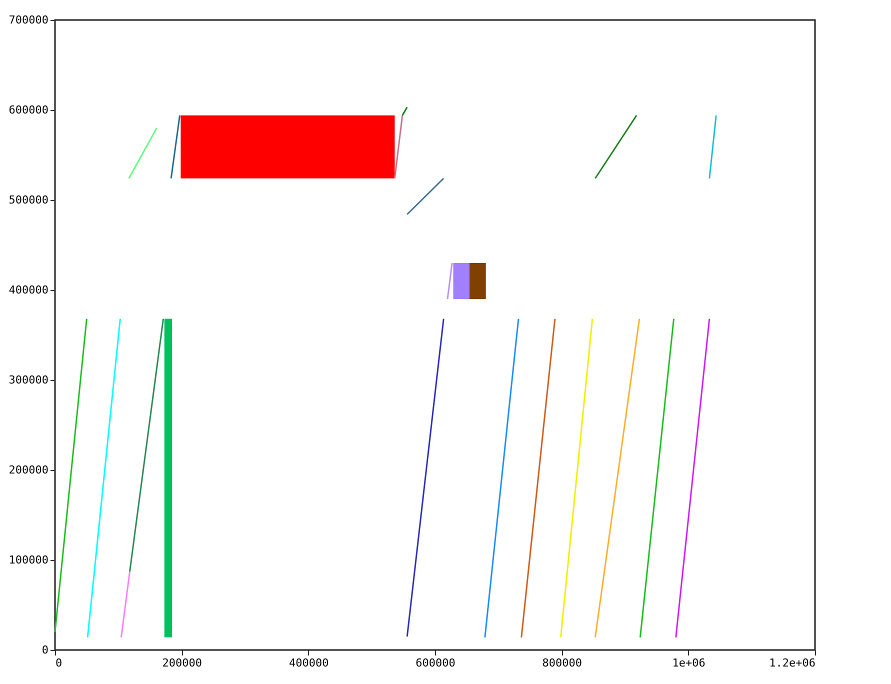 The height and width of the screenshot is (684, 891). I want to click on x-tick-label: 800000, so click(562, 663).